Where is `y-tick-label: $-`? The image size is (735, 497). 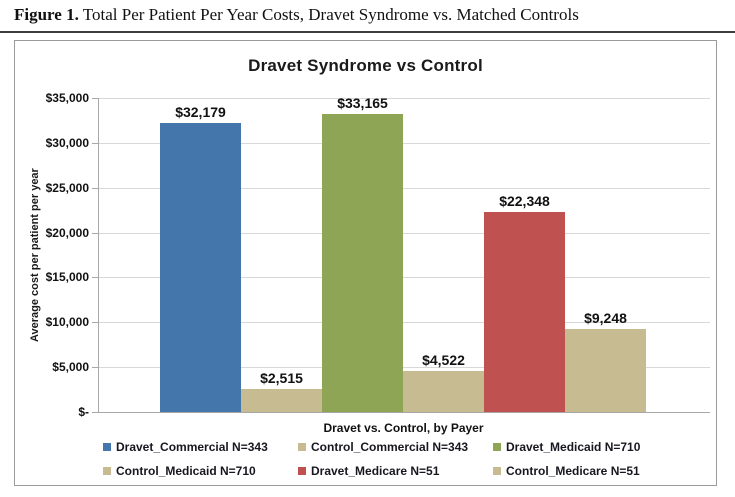
y-tick-label: $- is located at coordinates (83, 412).